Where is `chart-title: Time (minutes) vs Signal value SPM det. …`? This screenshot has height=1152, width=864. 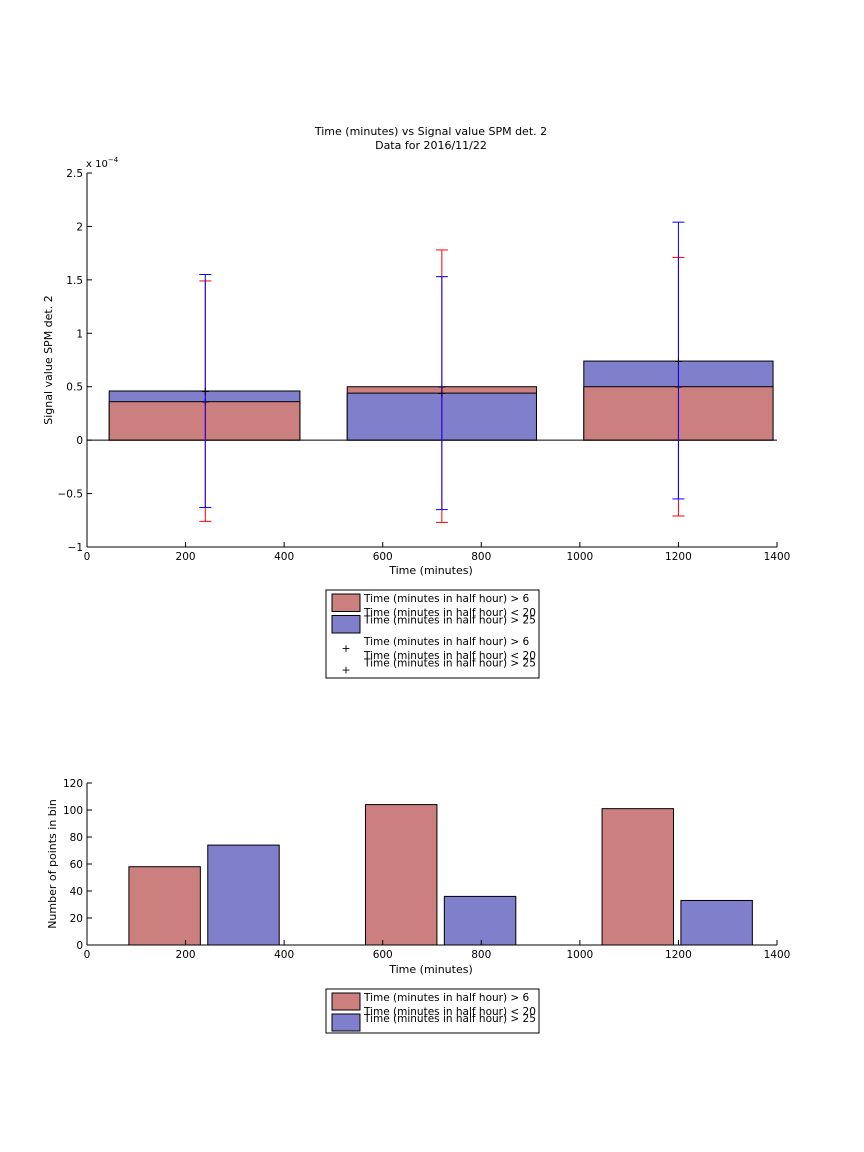 chart-title: Time (minutes) vs Signal value SPM det. … is located at coordinates (430, 131).